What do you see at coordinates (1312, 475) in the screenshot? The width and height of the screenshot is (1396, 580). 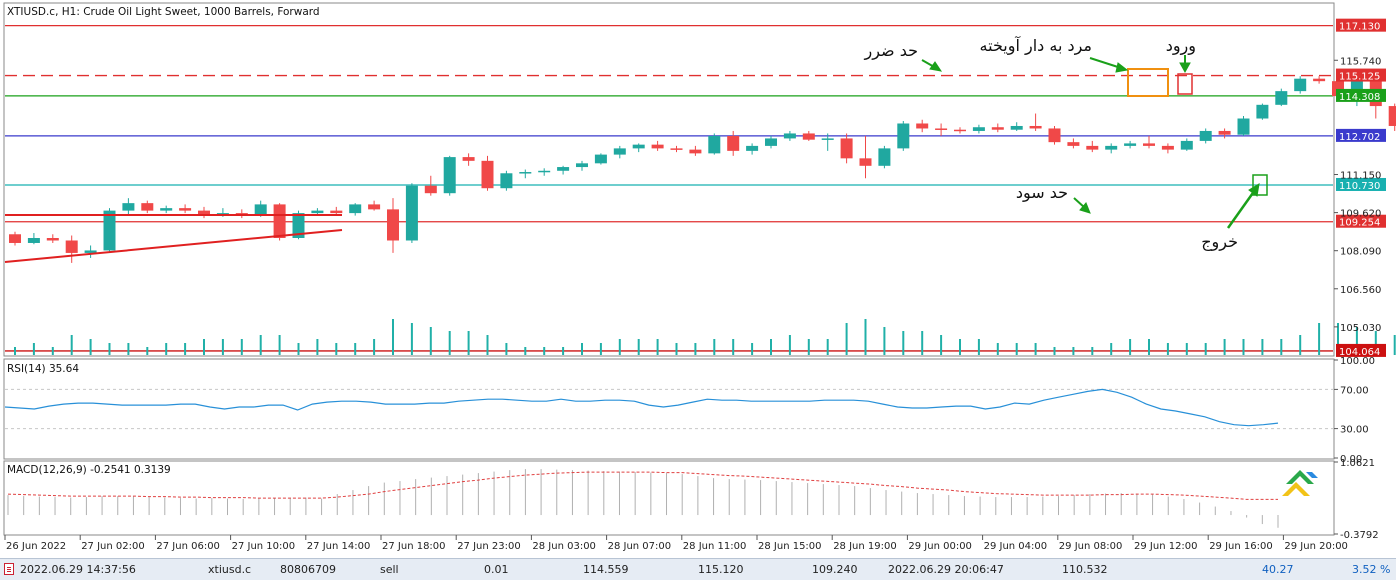 I see `logo-cross-blue` at bounding box center [1312, 475].